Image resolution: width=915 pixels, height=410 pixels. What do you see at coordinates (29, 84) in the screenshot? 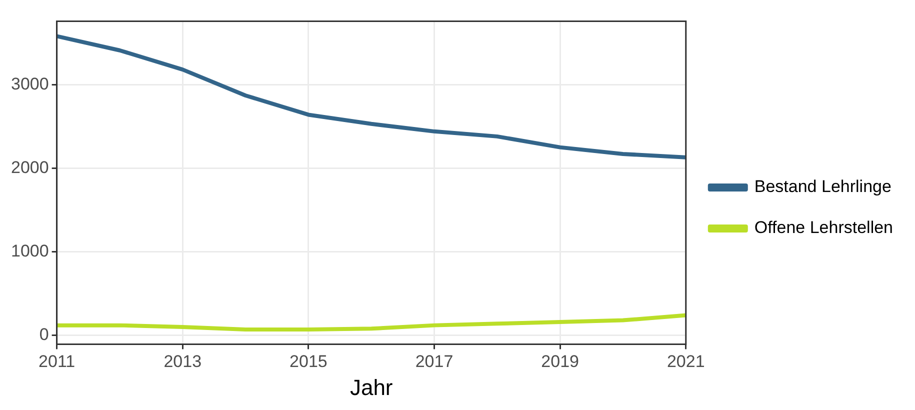
I see `y-tick-label: 3000` at bounding box center [29, 84].